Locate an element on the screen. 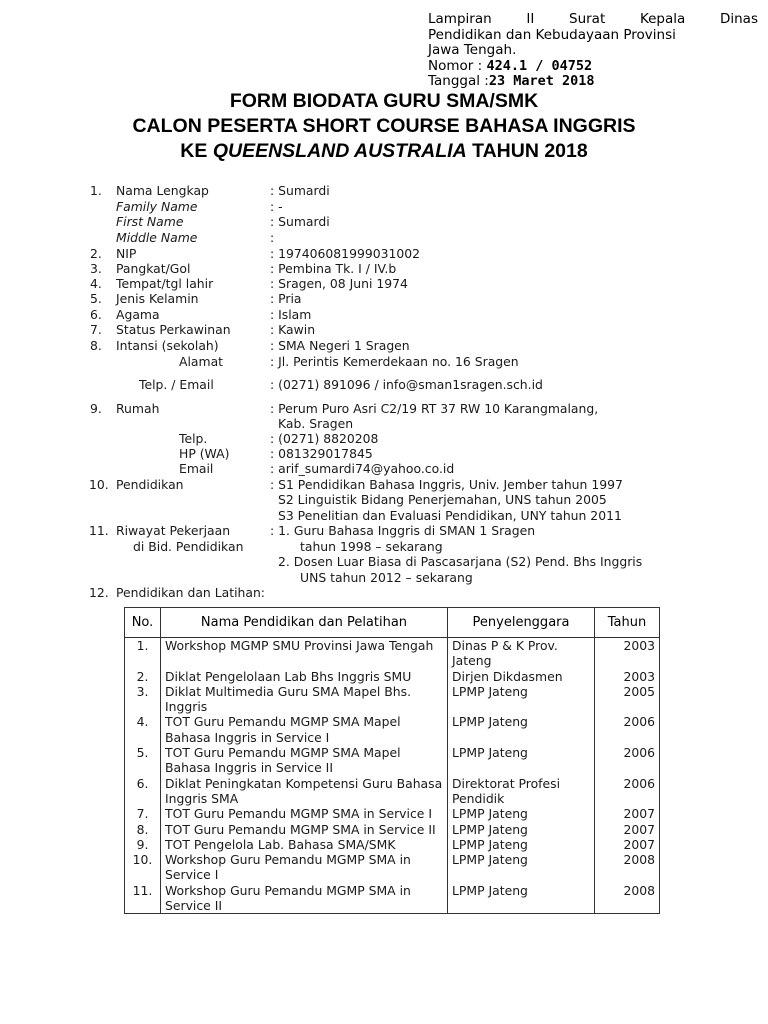 The width and height of the screenshot is (768, 1024). cell-no: 6. is located at coordinates (142, 791).